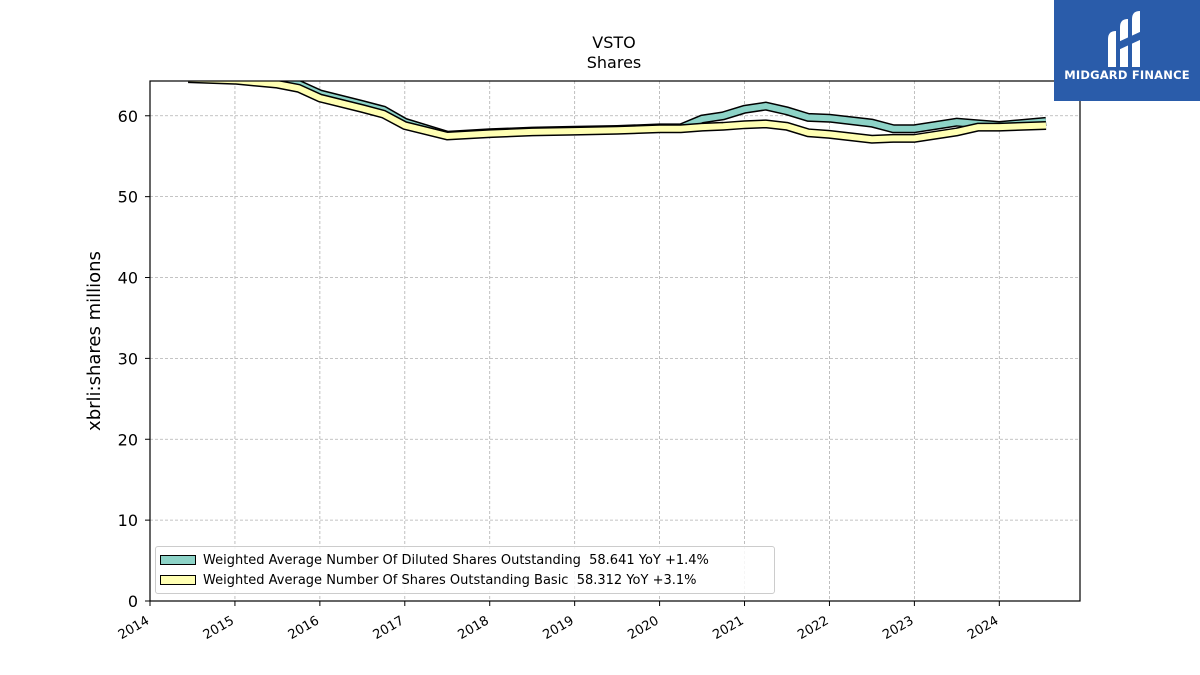 The image size is (1200, 675). I want to click on x-tick-label: 2015, so click(219, 628).